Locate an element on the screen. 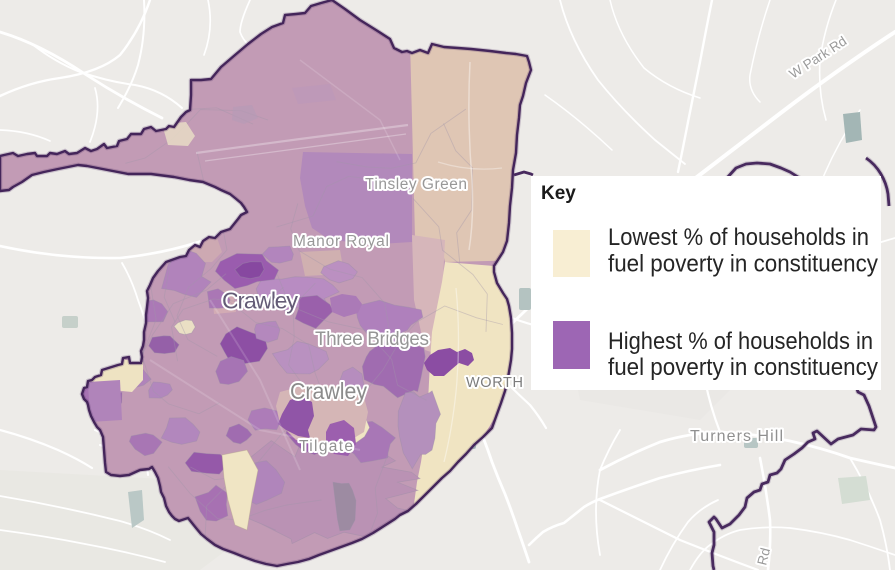 The width and height of the screenshot is (895, 570). svg-text: Tilgate is located at coordinates (326, 446).